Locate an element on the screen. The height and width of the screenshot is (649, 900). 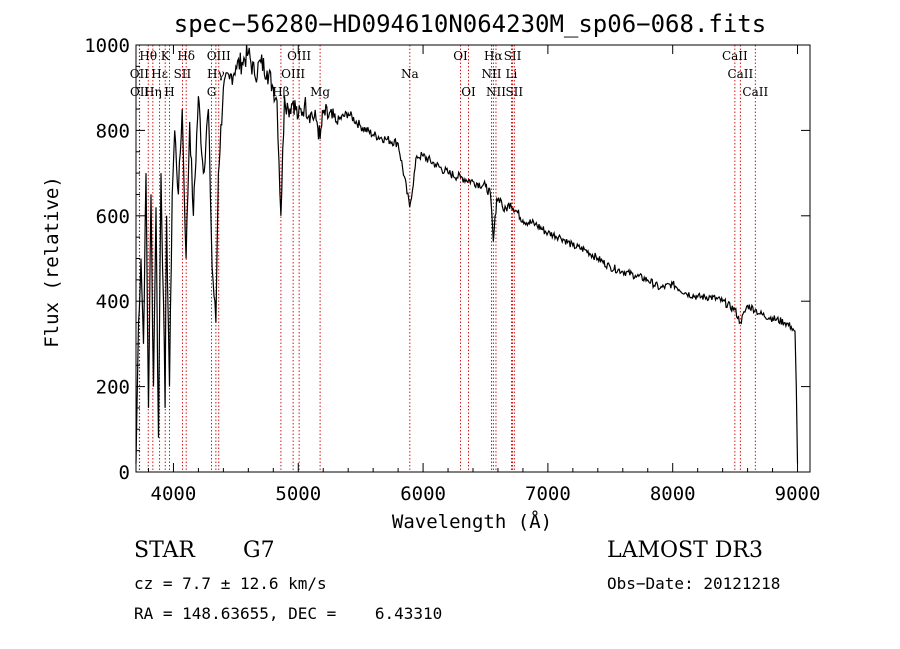
marker-label-22: SII is located at coordinates (513, 56).